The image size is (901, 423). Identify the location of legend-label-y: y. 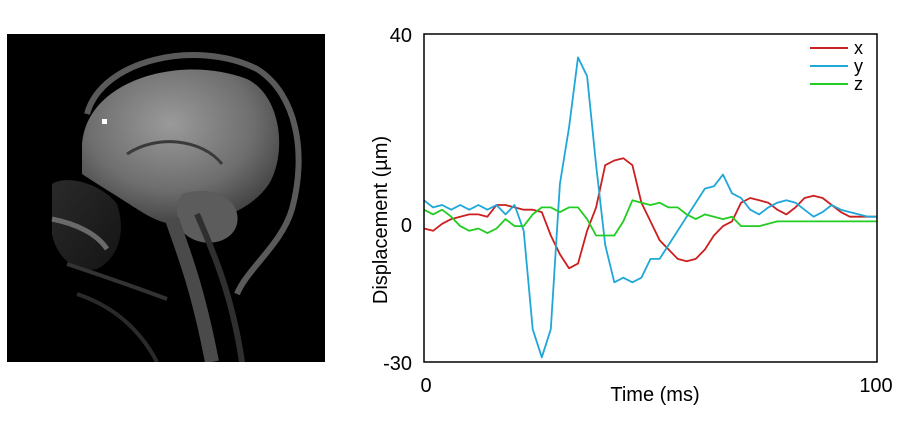
(858, 66).